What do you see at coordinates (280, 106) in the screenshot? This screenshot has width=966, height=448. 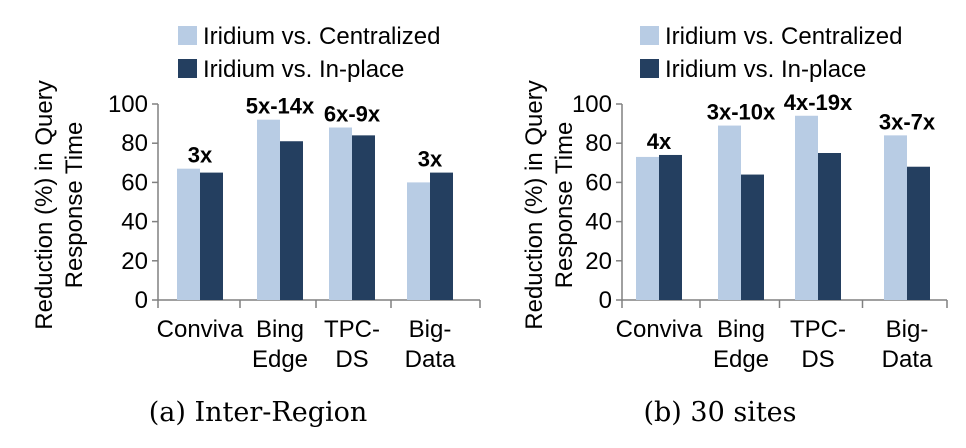 I see `data-annotation: 5x-14x` at bounding box center [280, 106].